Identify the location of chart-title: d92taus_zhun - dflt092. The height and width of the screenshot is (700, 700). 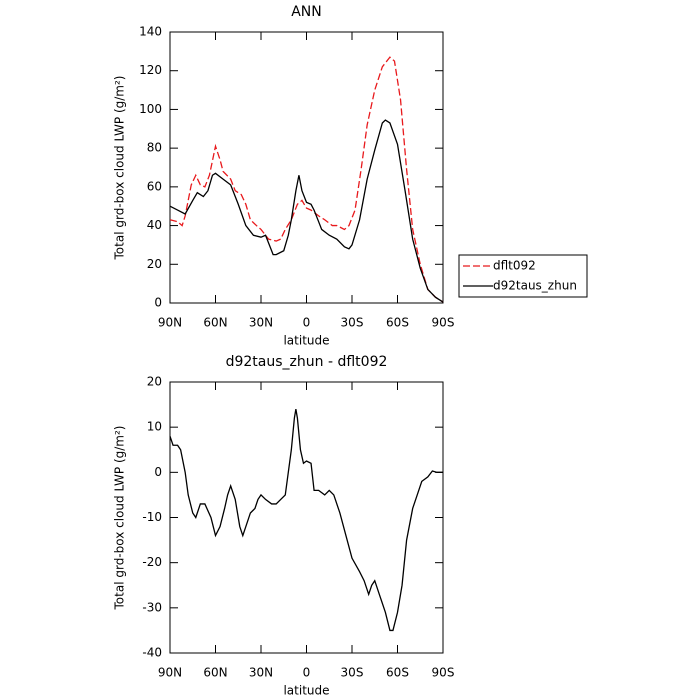
(307, 362).